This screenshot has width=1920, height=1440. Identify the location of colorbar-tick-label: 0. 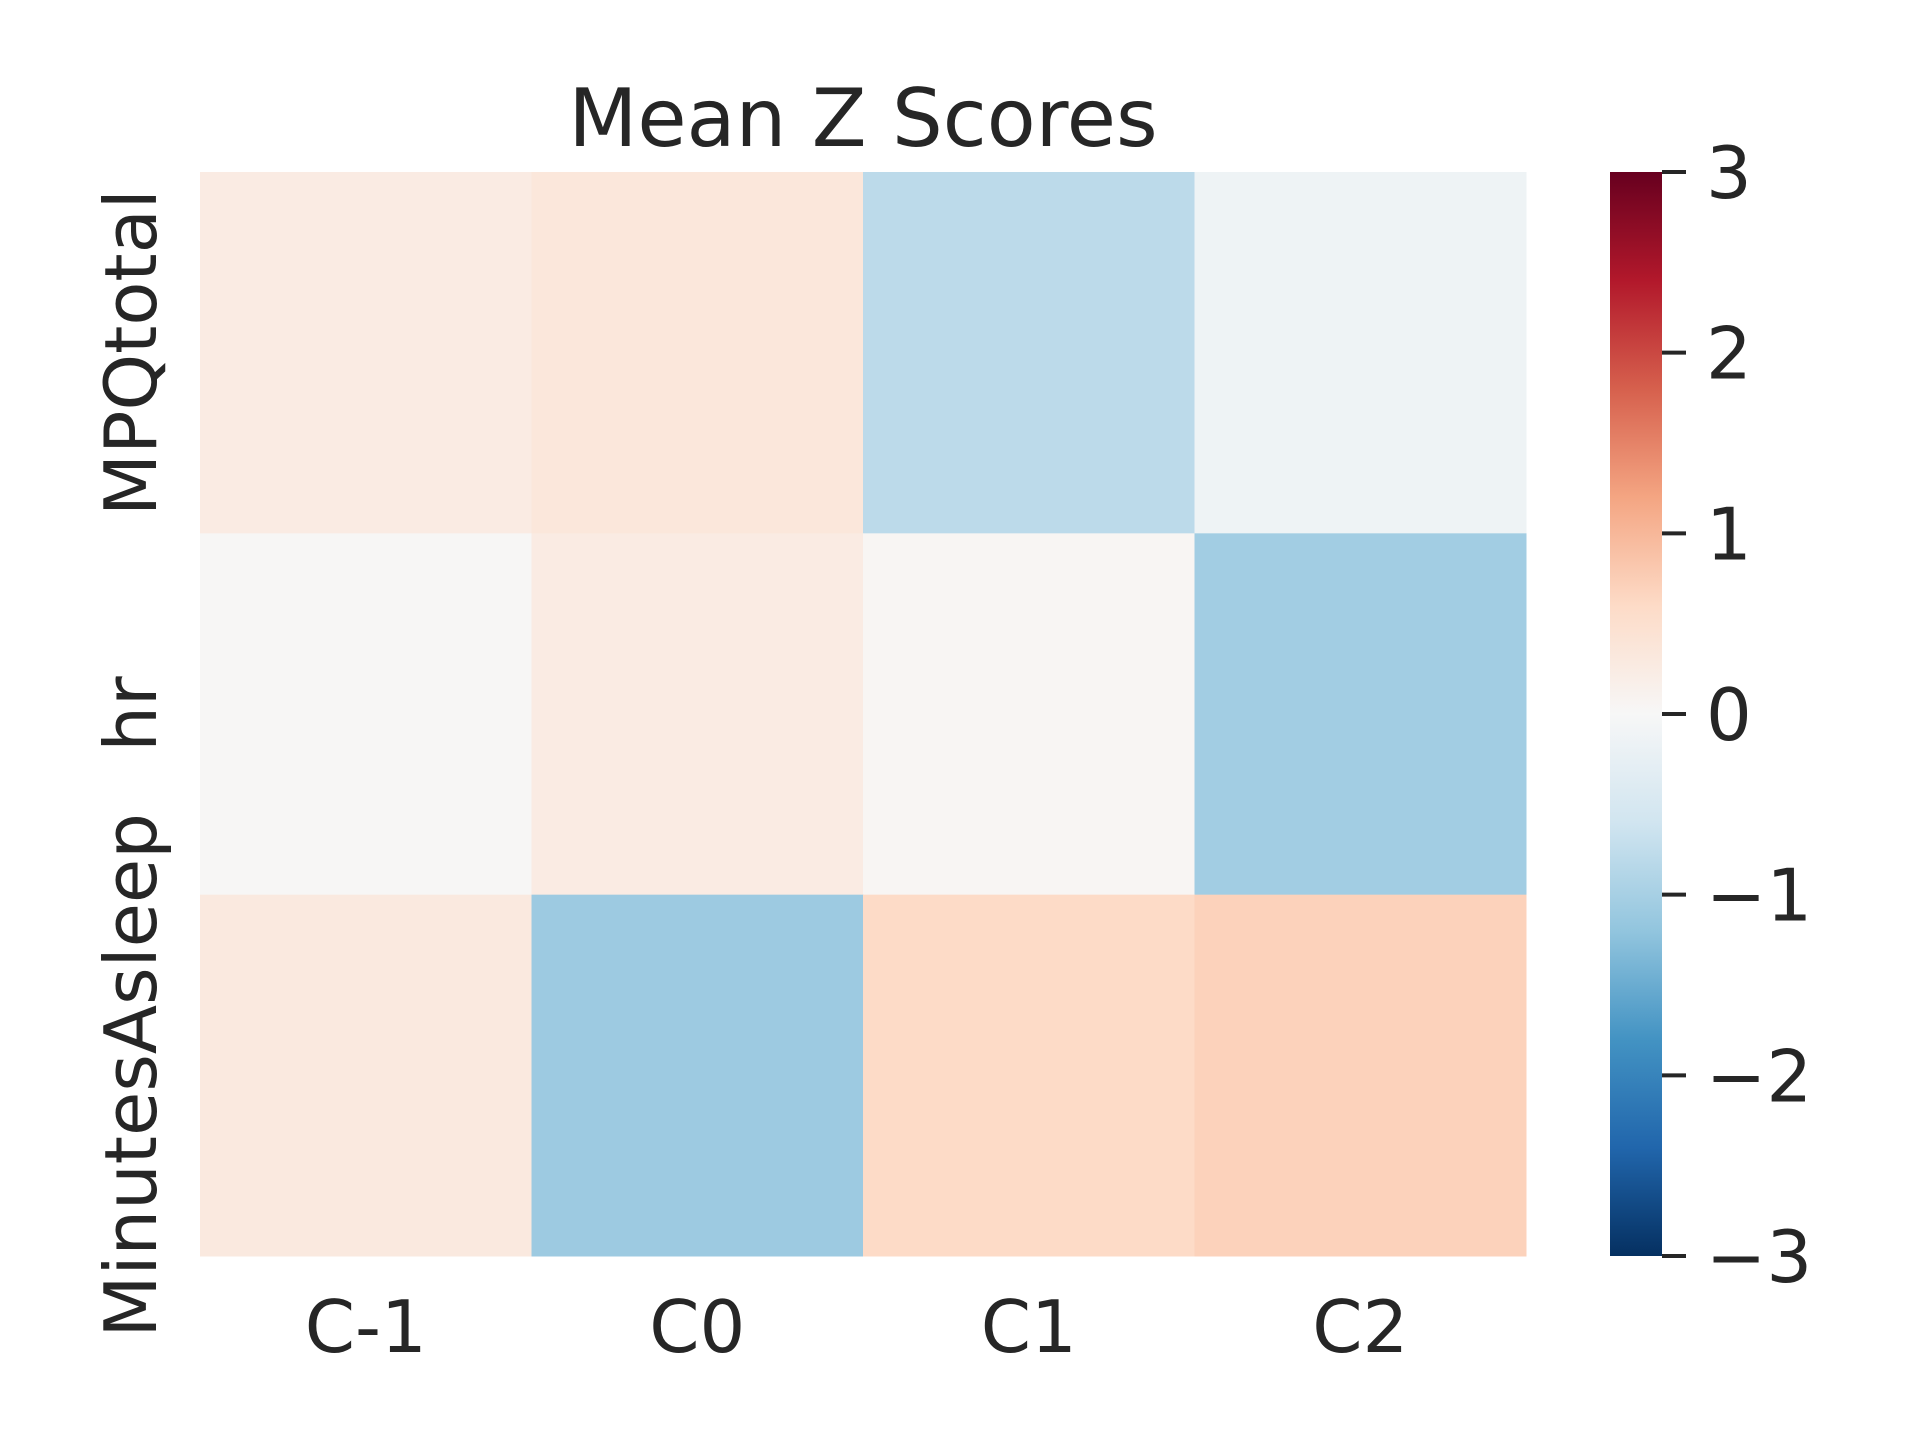
(1729, 715).